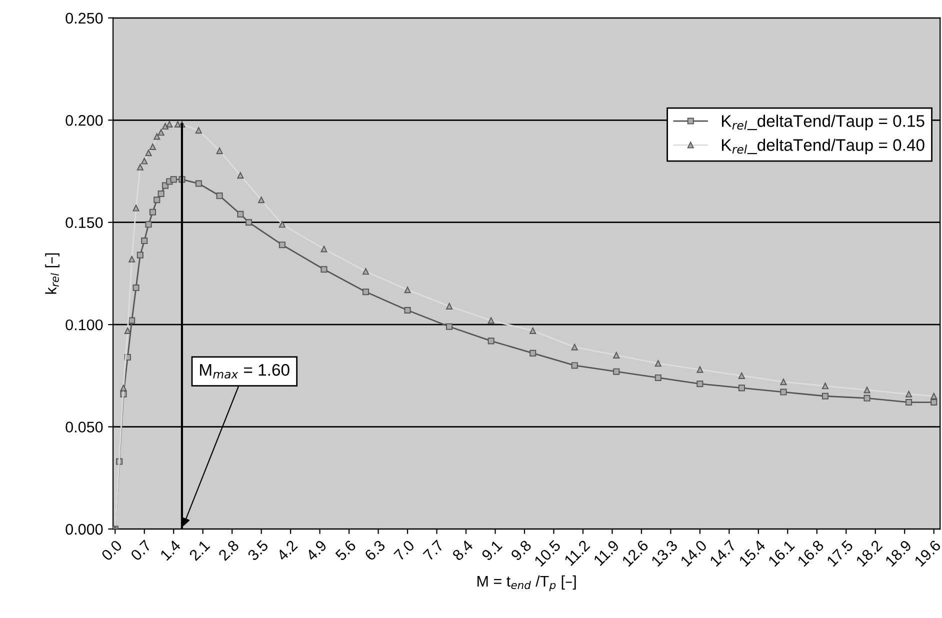 This screenshot has height=618, width=942. What do you see at coordinates (171, 550) in the screenshot?
I see `x-tick-label: 1.4` at bounding box center [171, 550].